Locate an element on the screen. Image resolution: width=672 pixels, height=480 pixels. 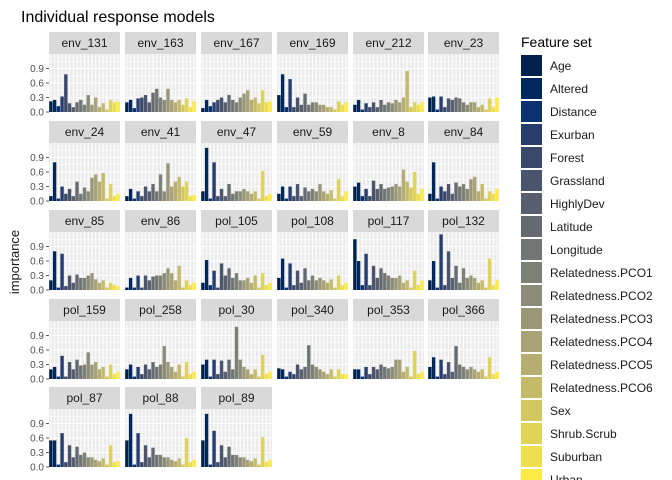
legend-item: Shrub.Scrub is located at coordinates (569, 433).